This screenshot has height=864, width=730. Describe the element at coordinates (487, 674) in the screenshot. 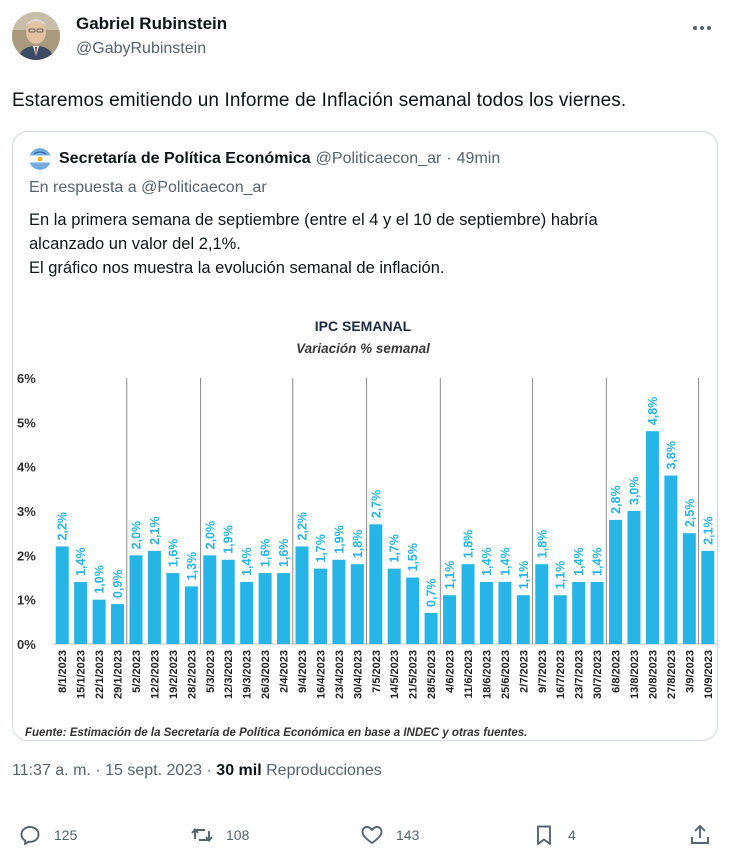

I see `x-tick-label: 18/6/2023` at that location.